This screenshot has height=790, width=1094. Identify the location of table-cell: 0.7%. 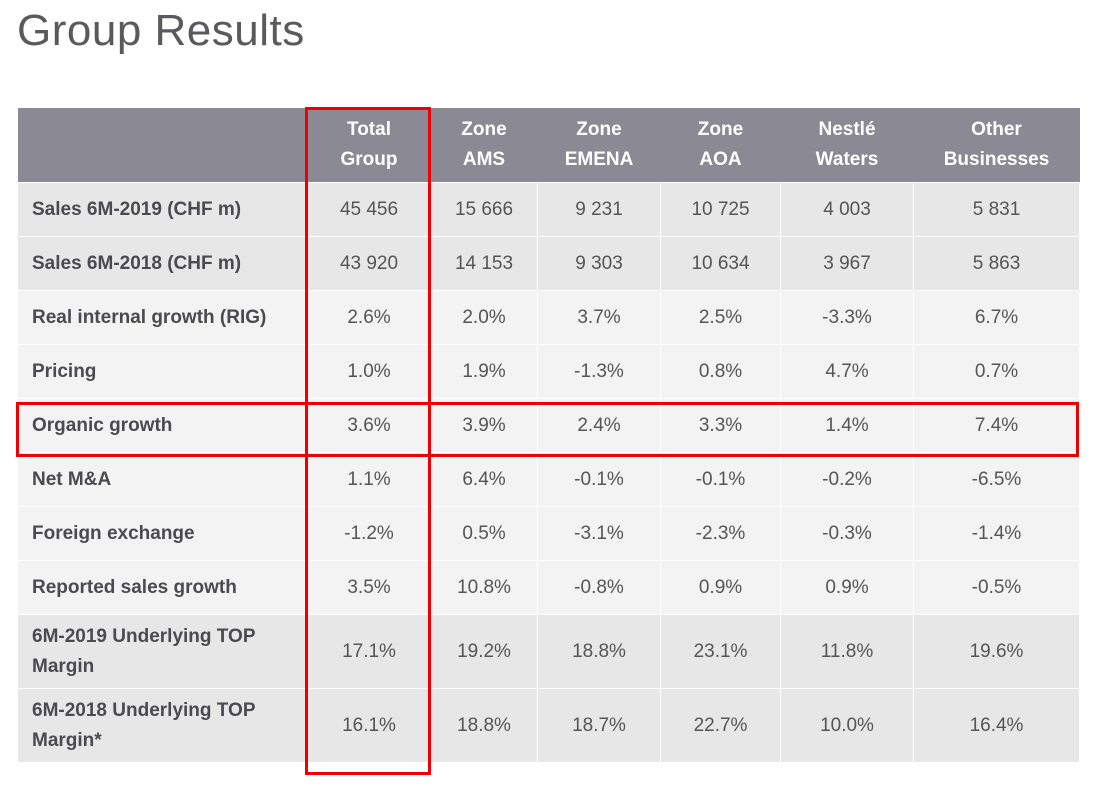
(996, 371).